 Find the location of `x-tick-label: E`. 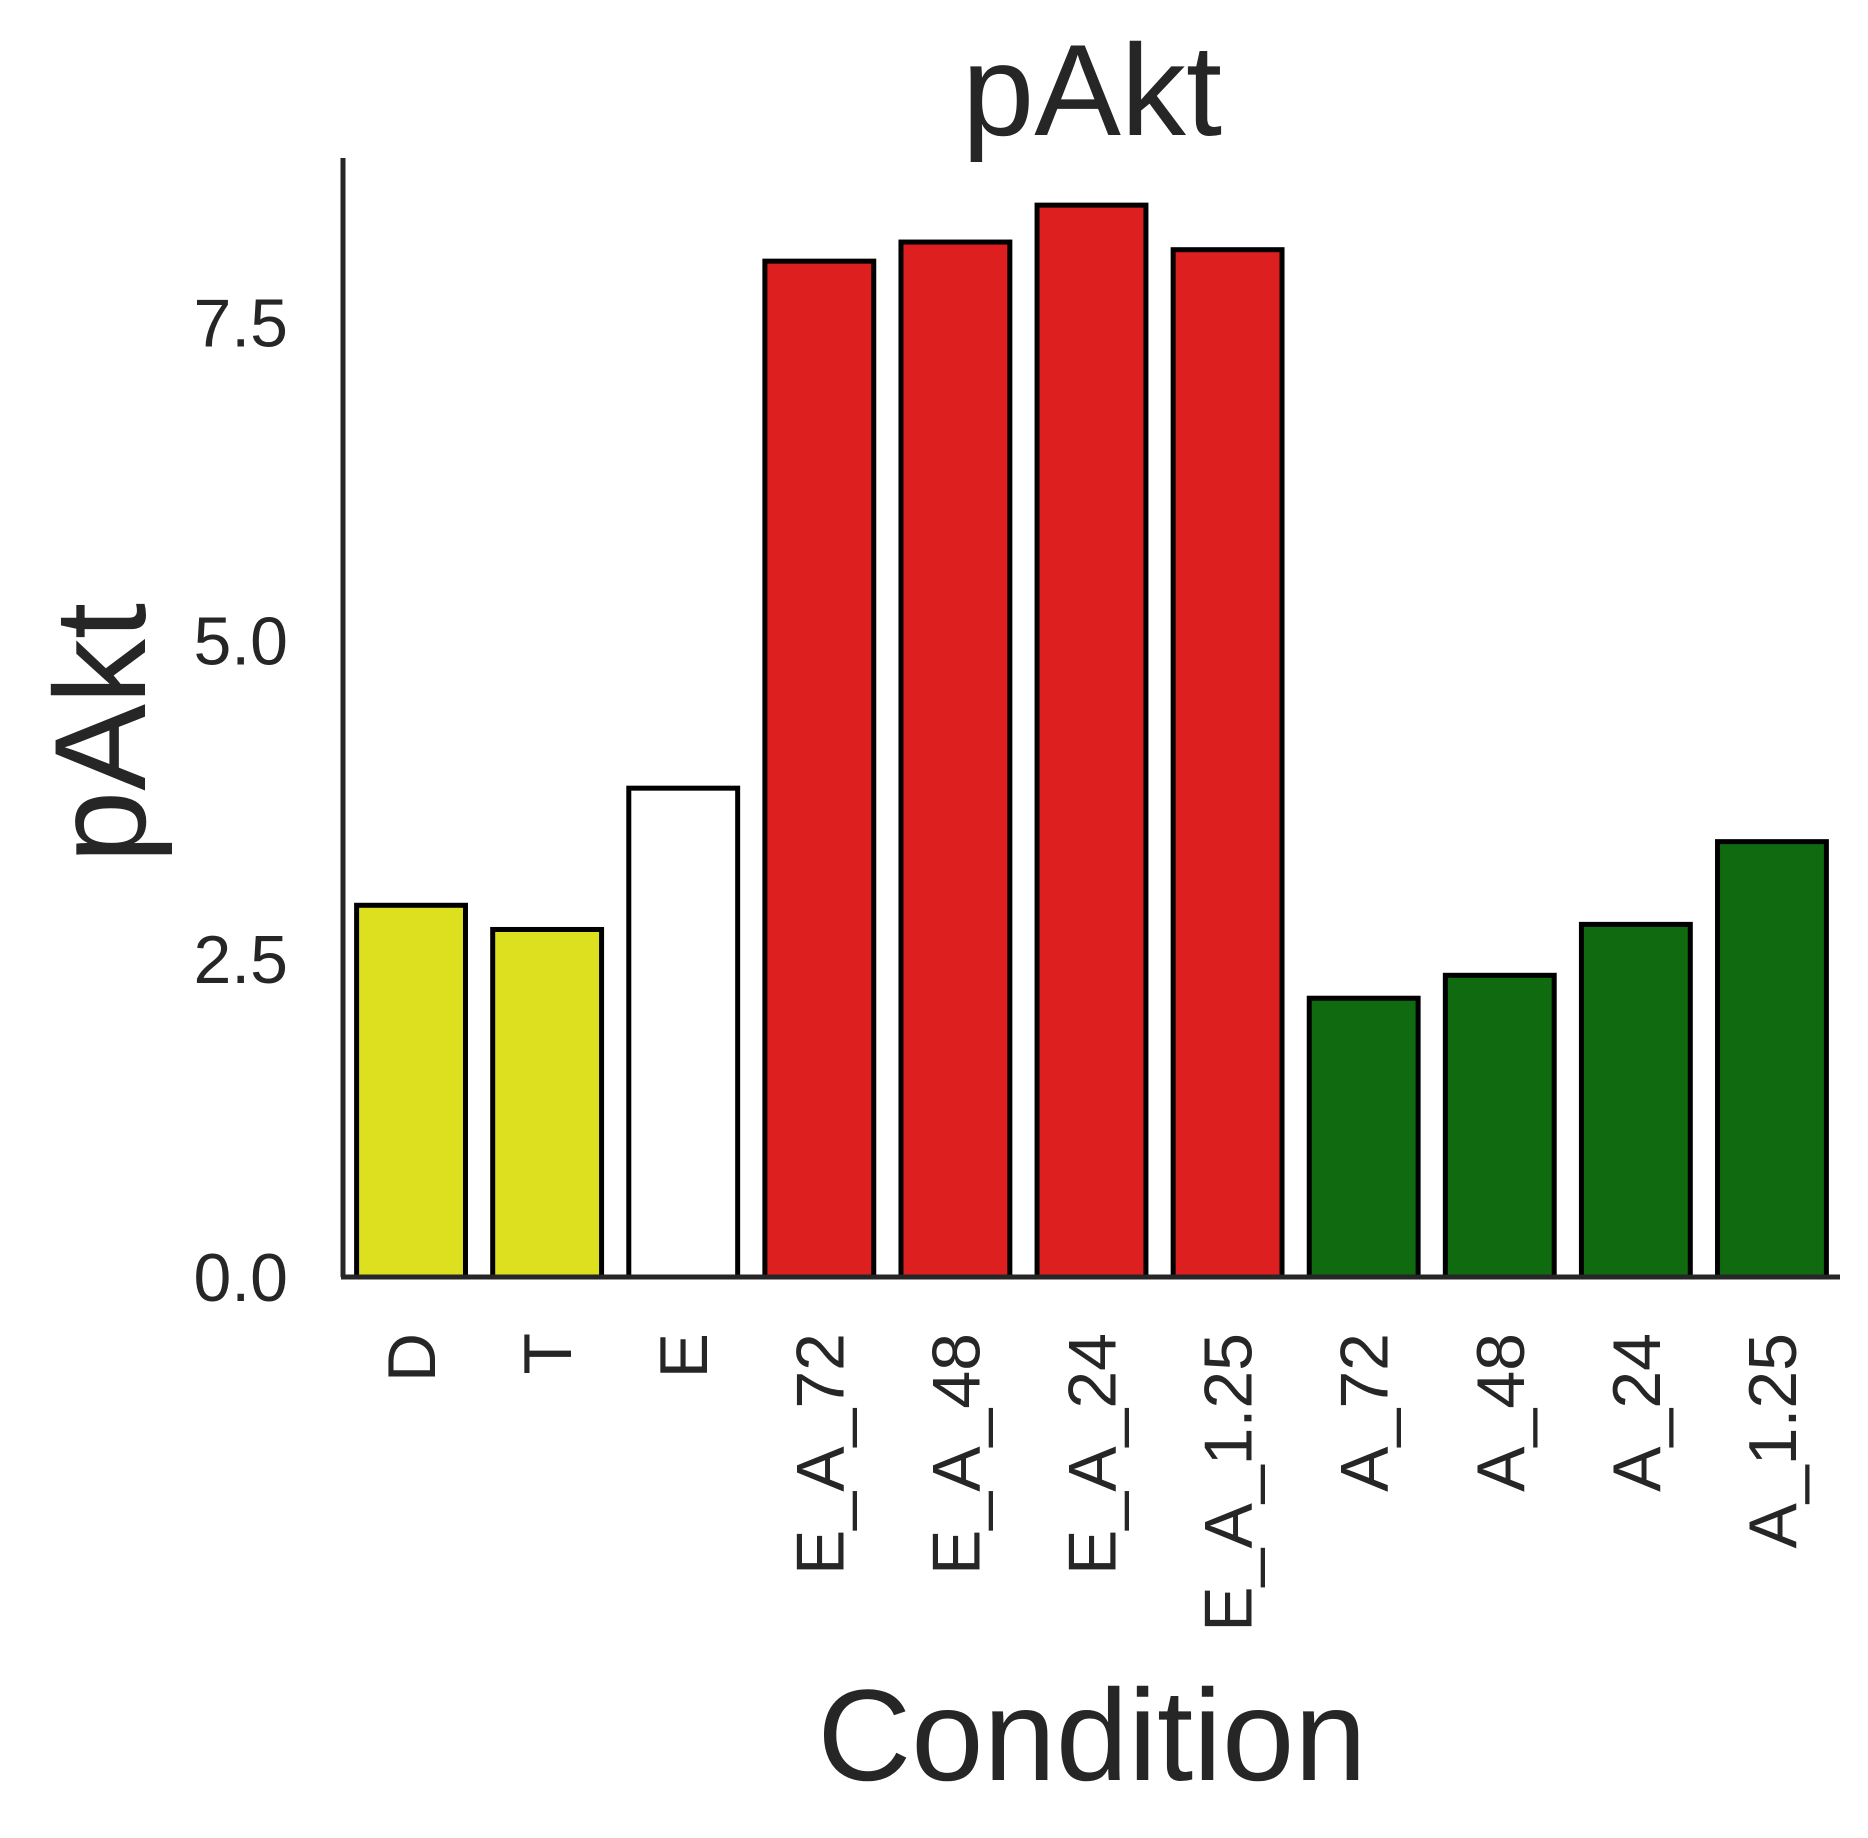

x-tick-label: E is located at coordinates (684, 1355).